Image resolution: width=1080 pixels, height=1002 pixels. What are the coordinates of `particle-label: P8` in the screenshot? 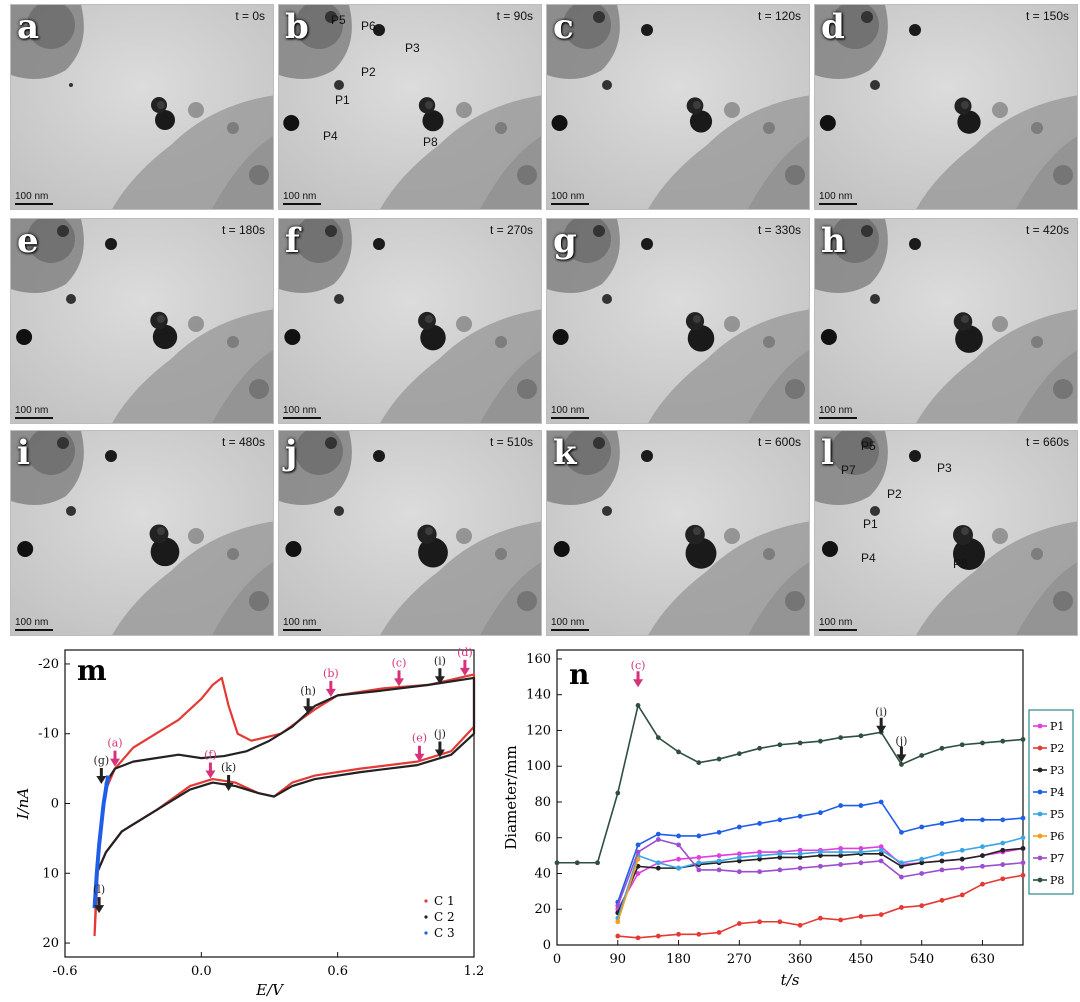 It's located at (430, 142).